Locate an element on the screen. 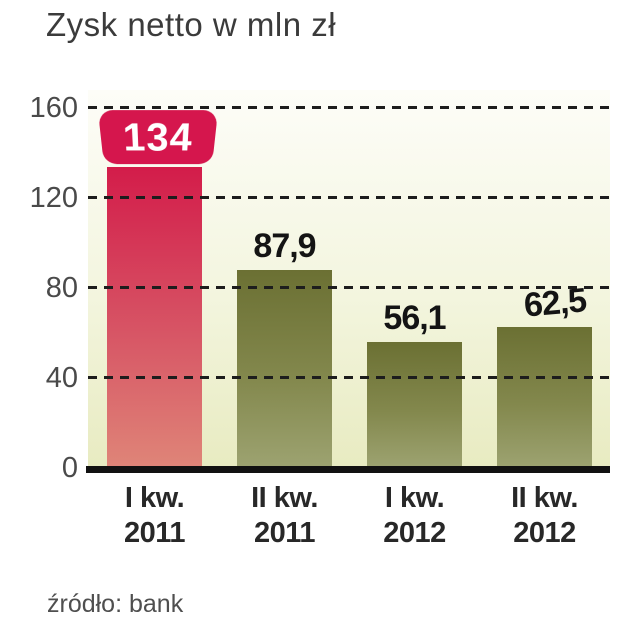 This screenshot has width=639, height=640. bar-value-label-2: 56,1 is located at coordinates (414, 317).